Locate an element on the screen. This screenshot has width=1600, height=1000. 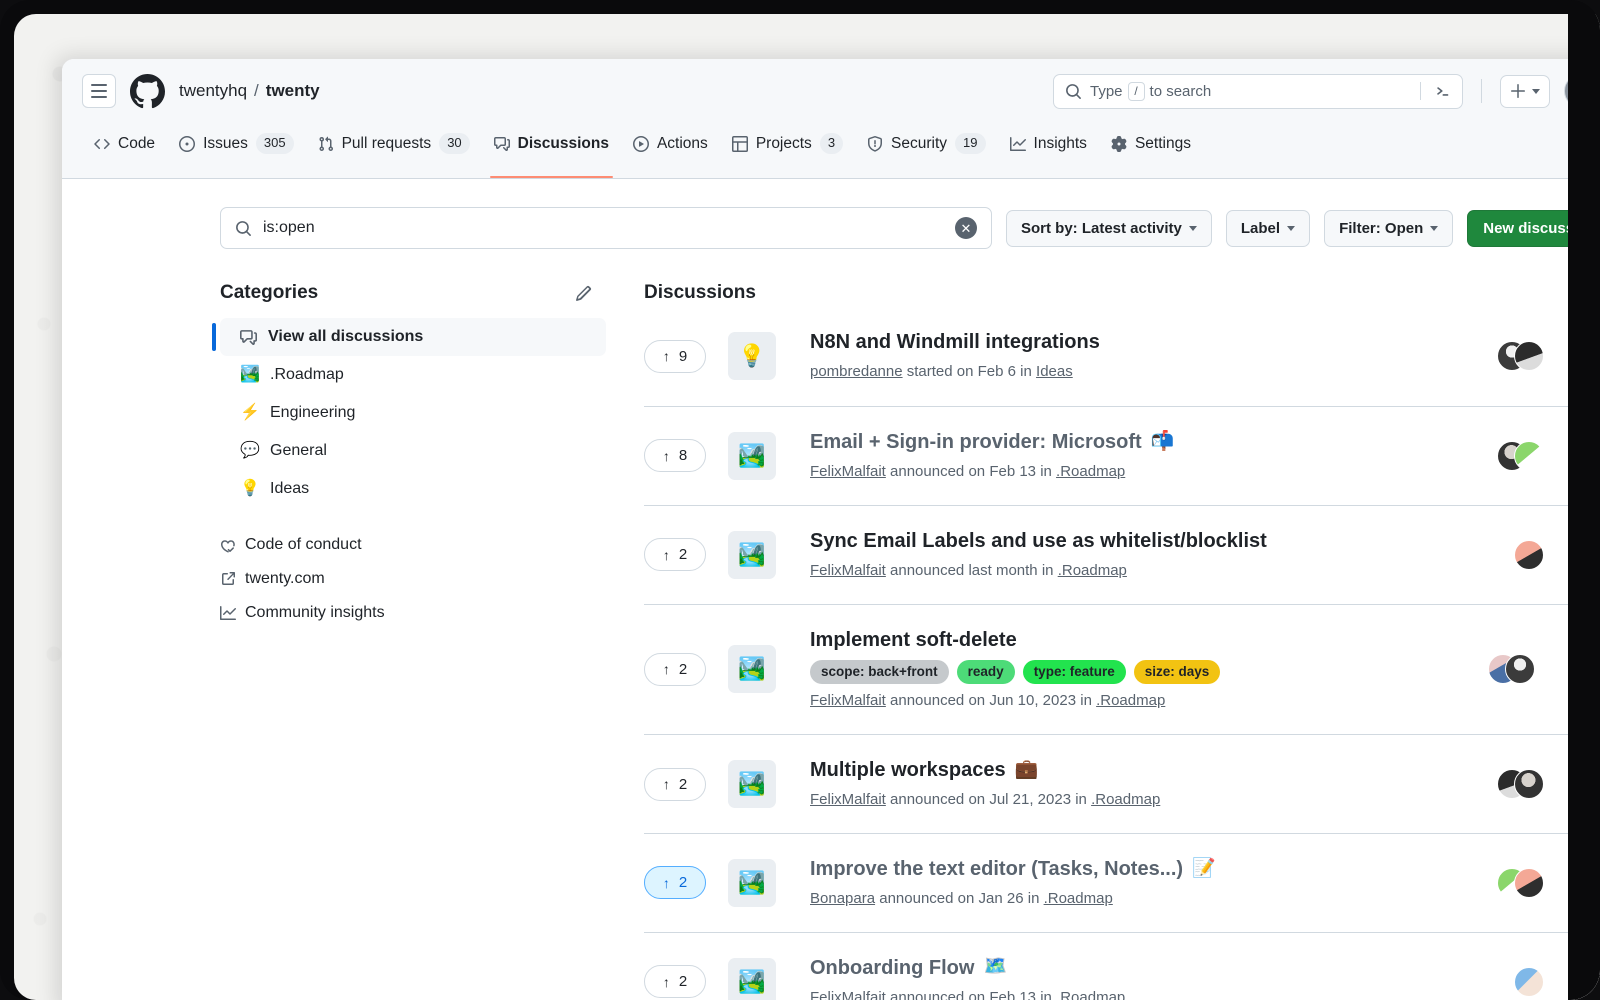
table-icon is located at coordinates (739, 143).